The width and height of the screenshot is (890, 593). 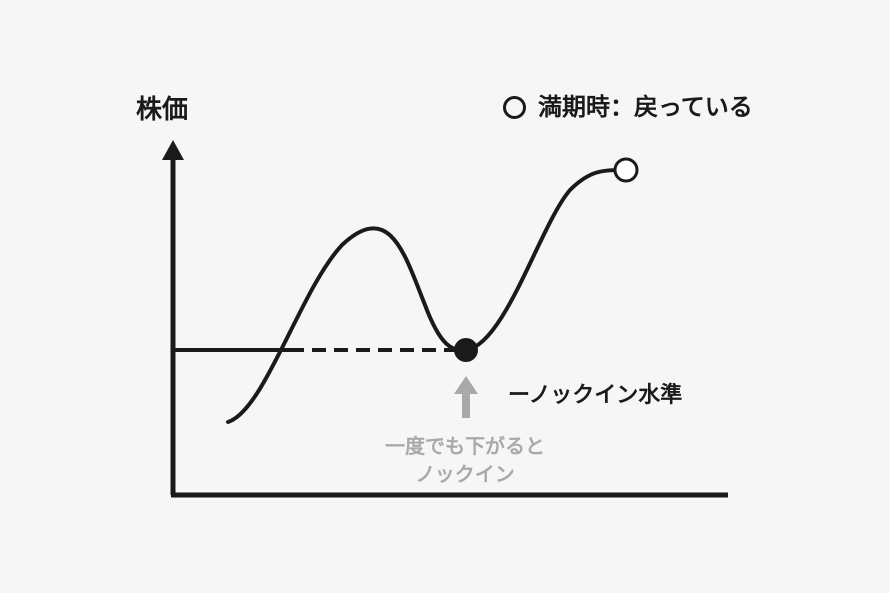 I want to click on legend: 満期時：戻っている, so click(x=628, y=107).